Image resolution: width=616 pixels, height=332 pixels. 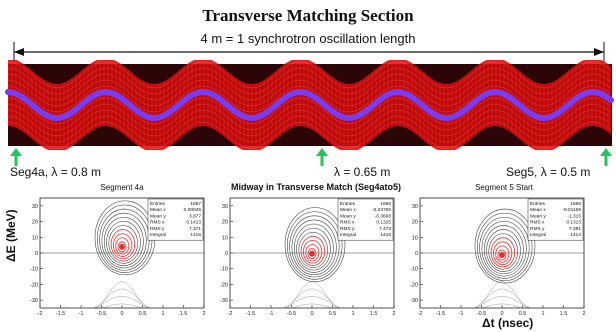 I want to click on stats-value: 1416, so click(x=385, y=235).